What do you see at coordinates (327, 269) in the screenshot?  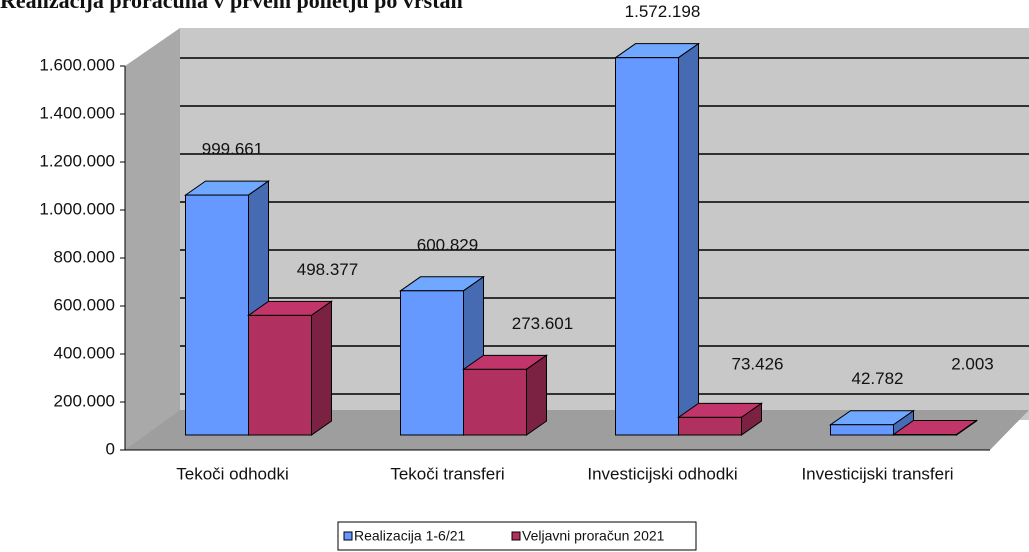 I see `data-label: 498.377` at bounding box center [327, 269].